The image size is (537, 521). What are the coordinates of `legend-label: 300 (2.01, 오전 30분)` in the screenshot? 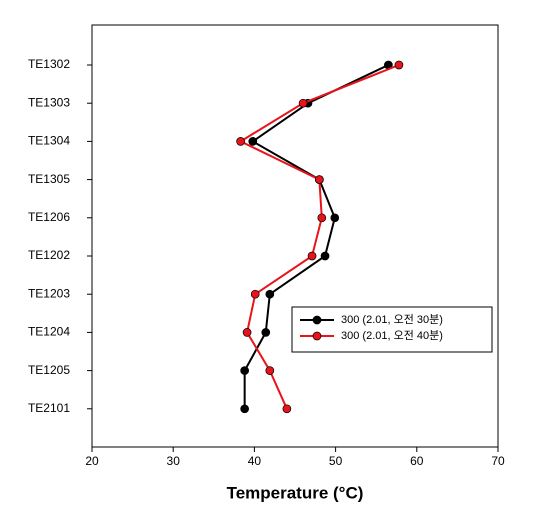 It's located at (392, 319).